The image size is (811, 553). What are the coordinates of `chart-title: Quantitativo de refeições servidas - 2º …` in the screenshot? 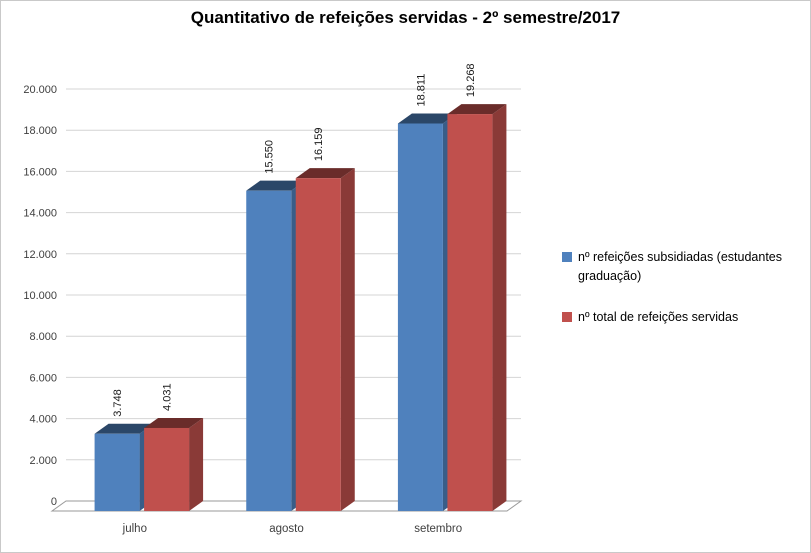 It's located at (405, 17).